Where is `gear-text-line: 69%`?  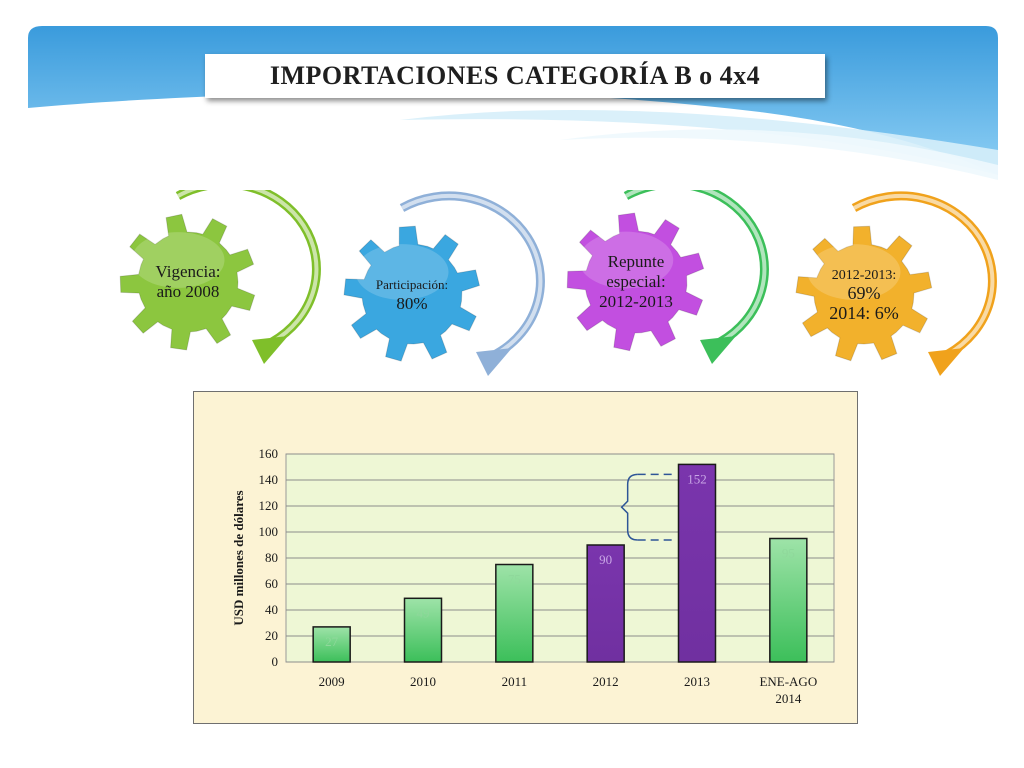
gear-text-line: 69% is located at coordinates (864, 293).